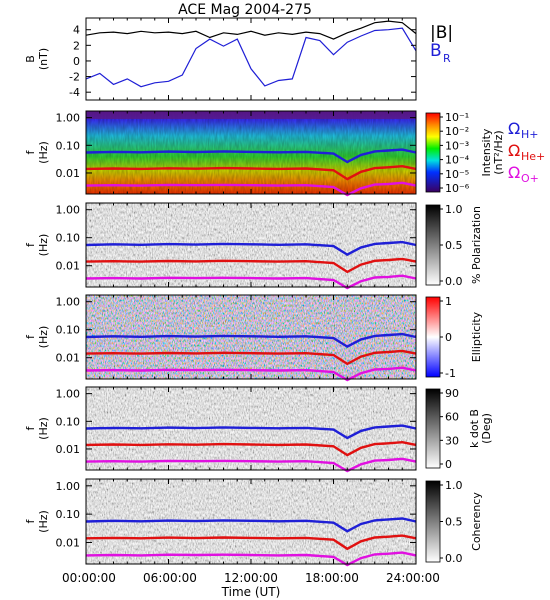 This screenshot has width=550, height=600. I want to click on colorbar-label: (nT²/Hz), so click(498, 152).